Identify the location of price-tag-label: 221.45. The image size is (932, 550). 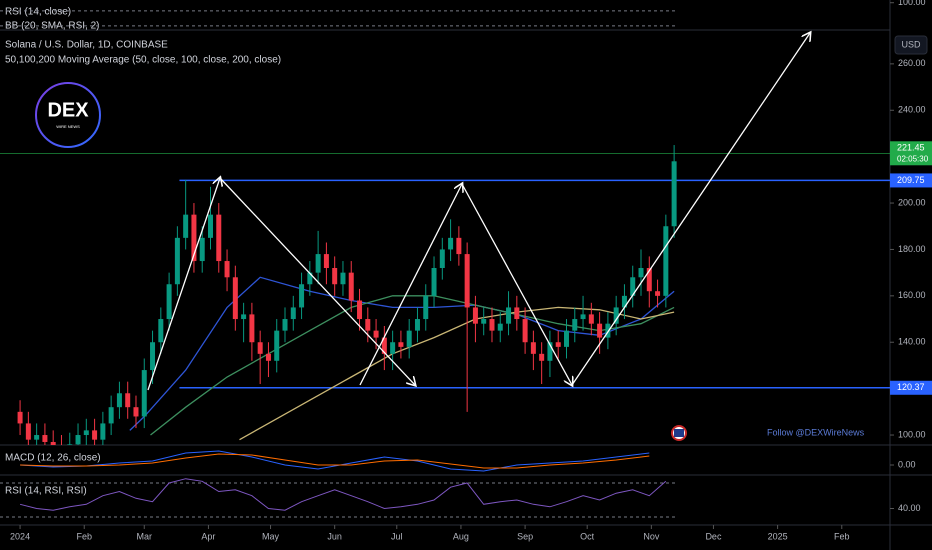
(911, 148).